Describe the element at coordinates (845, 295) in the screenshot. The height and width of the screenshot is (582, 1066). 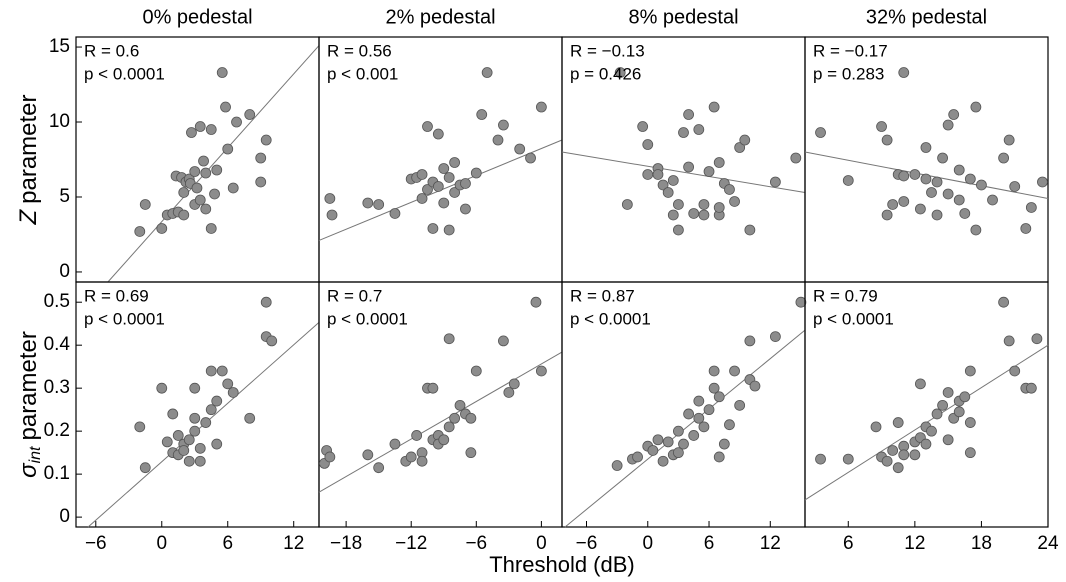
I see `annotation: R = 0.79` at that location.